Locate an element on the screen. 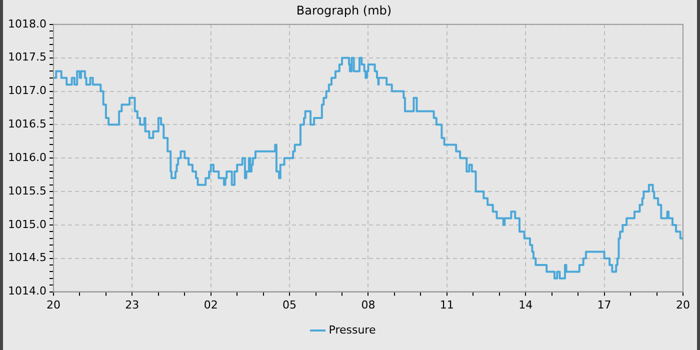  x-tick-label: 11 is located at coordinates (447, 305).